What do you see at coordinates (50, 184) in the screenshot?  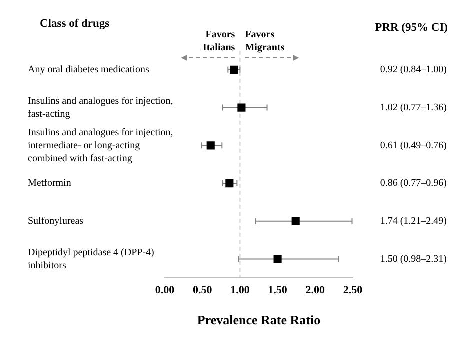 I see `y-tick-label: Metformin` at bounding box center [50, 184].